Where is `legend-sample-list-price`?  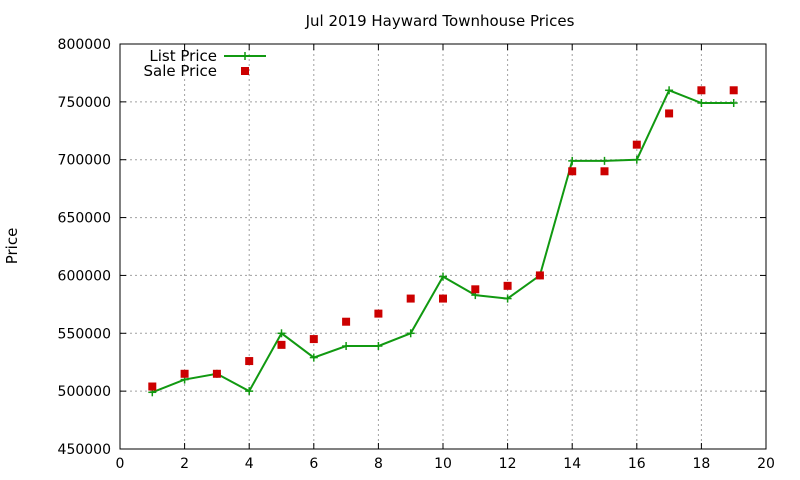
legend-sample-list-price is located at coordinates (245, 56).